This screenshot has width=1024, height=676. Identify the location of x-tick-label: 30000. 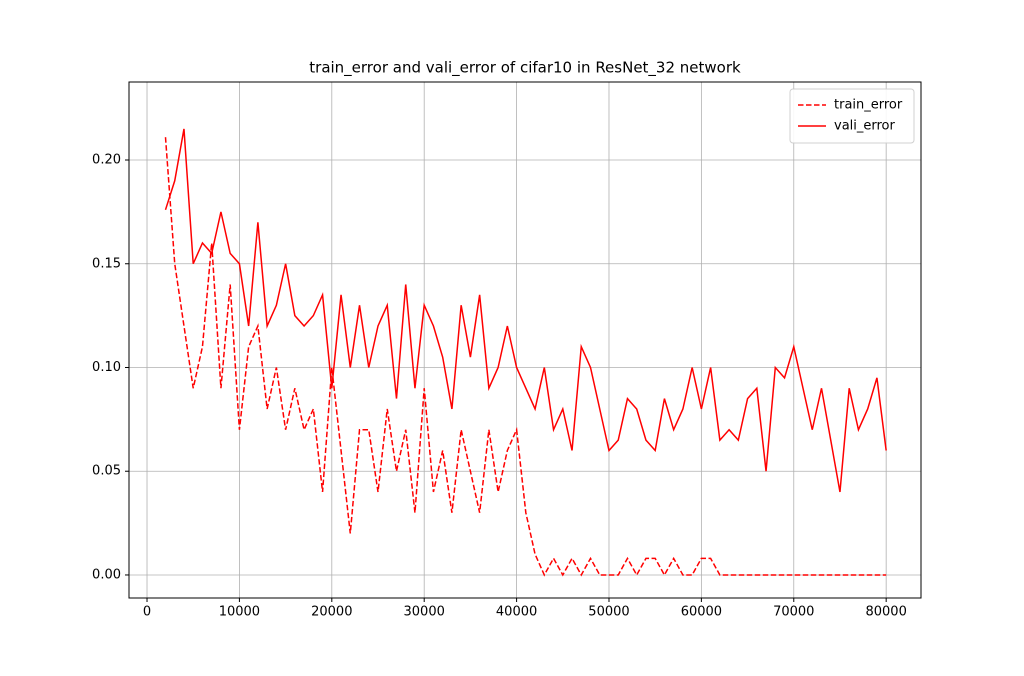
(424, 612).